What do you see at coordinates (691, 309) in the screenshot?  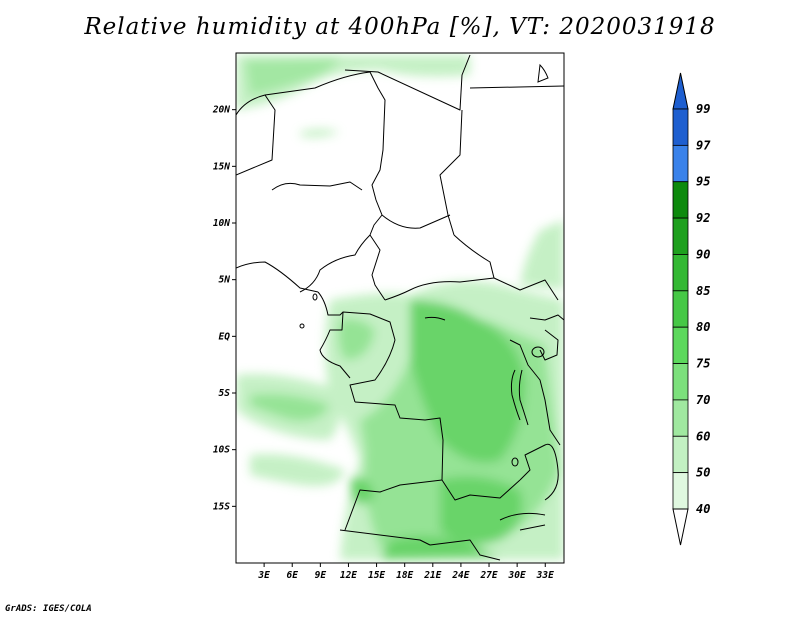 I see `colorbar: 99 97 95 92 90 85 80 75 70 60 50 40` at bounding box center [691, 309].